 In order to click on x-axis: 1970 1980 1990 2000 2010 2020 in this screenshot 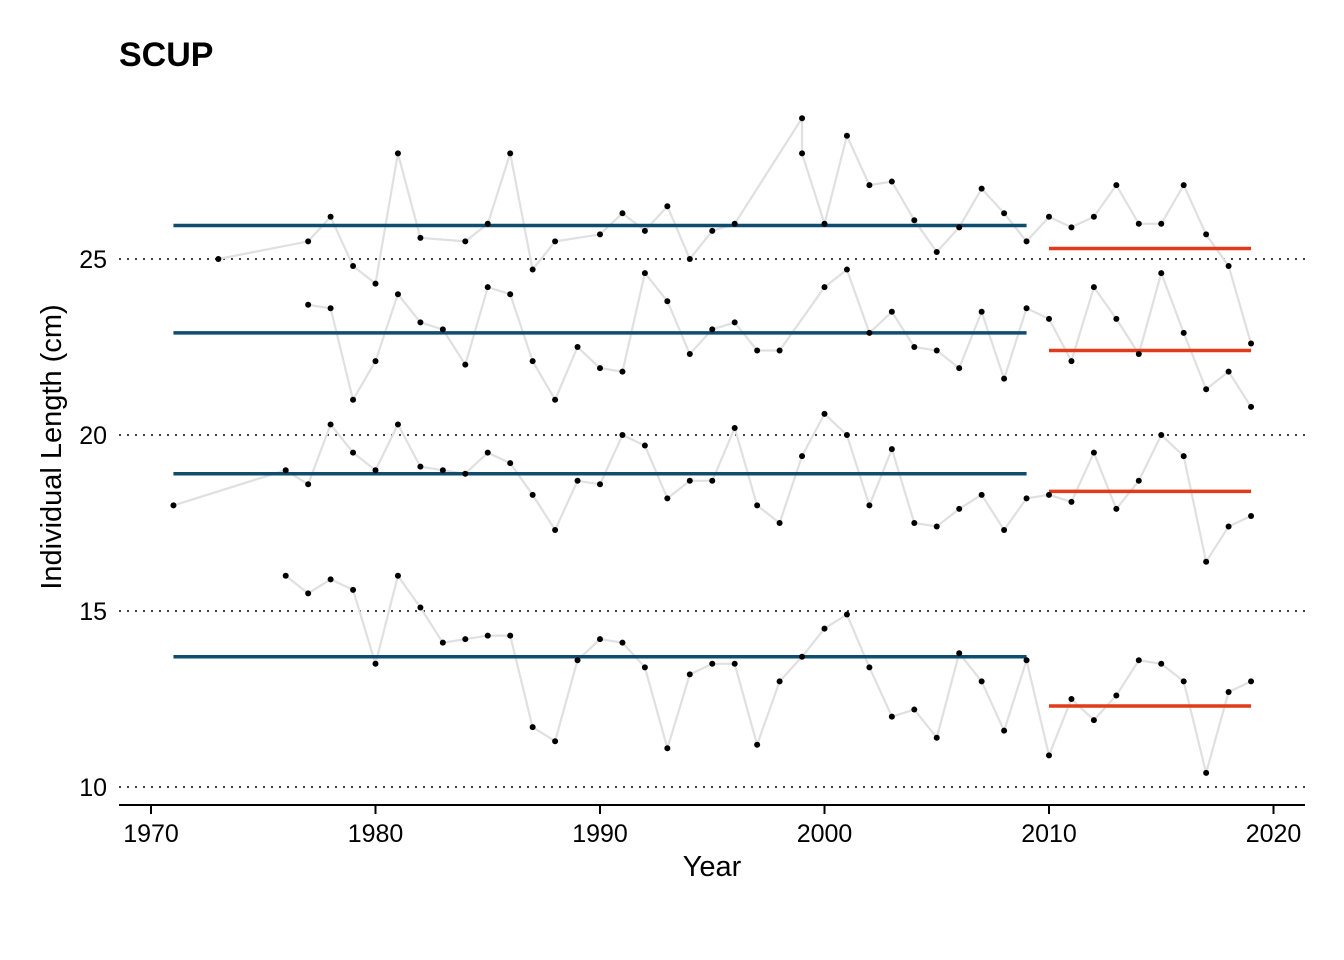, I will do `click(712, 826)`.